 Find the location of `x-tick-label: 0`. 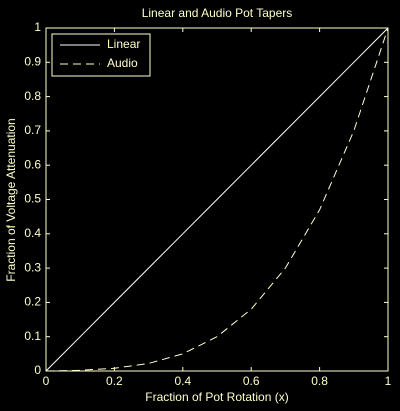

x-tick-label: 0 is located at coordinates (46, 381).